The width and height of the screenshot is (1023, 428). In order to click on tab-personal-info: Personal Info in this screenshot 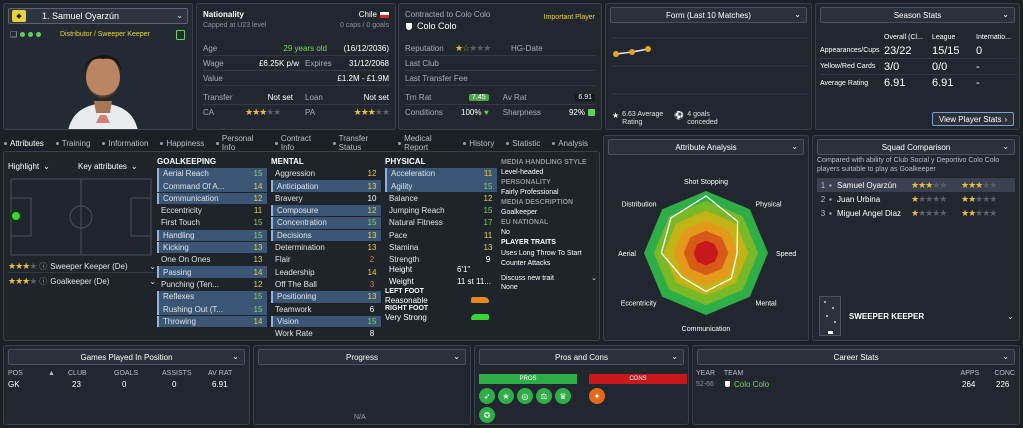, I will do `click(239, 143)`.